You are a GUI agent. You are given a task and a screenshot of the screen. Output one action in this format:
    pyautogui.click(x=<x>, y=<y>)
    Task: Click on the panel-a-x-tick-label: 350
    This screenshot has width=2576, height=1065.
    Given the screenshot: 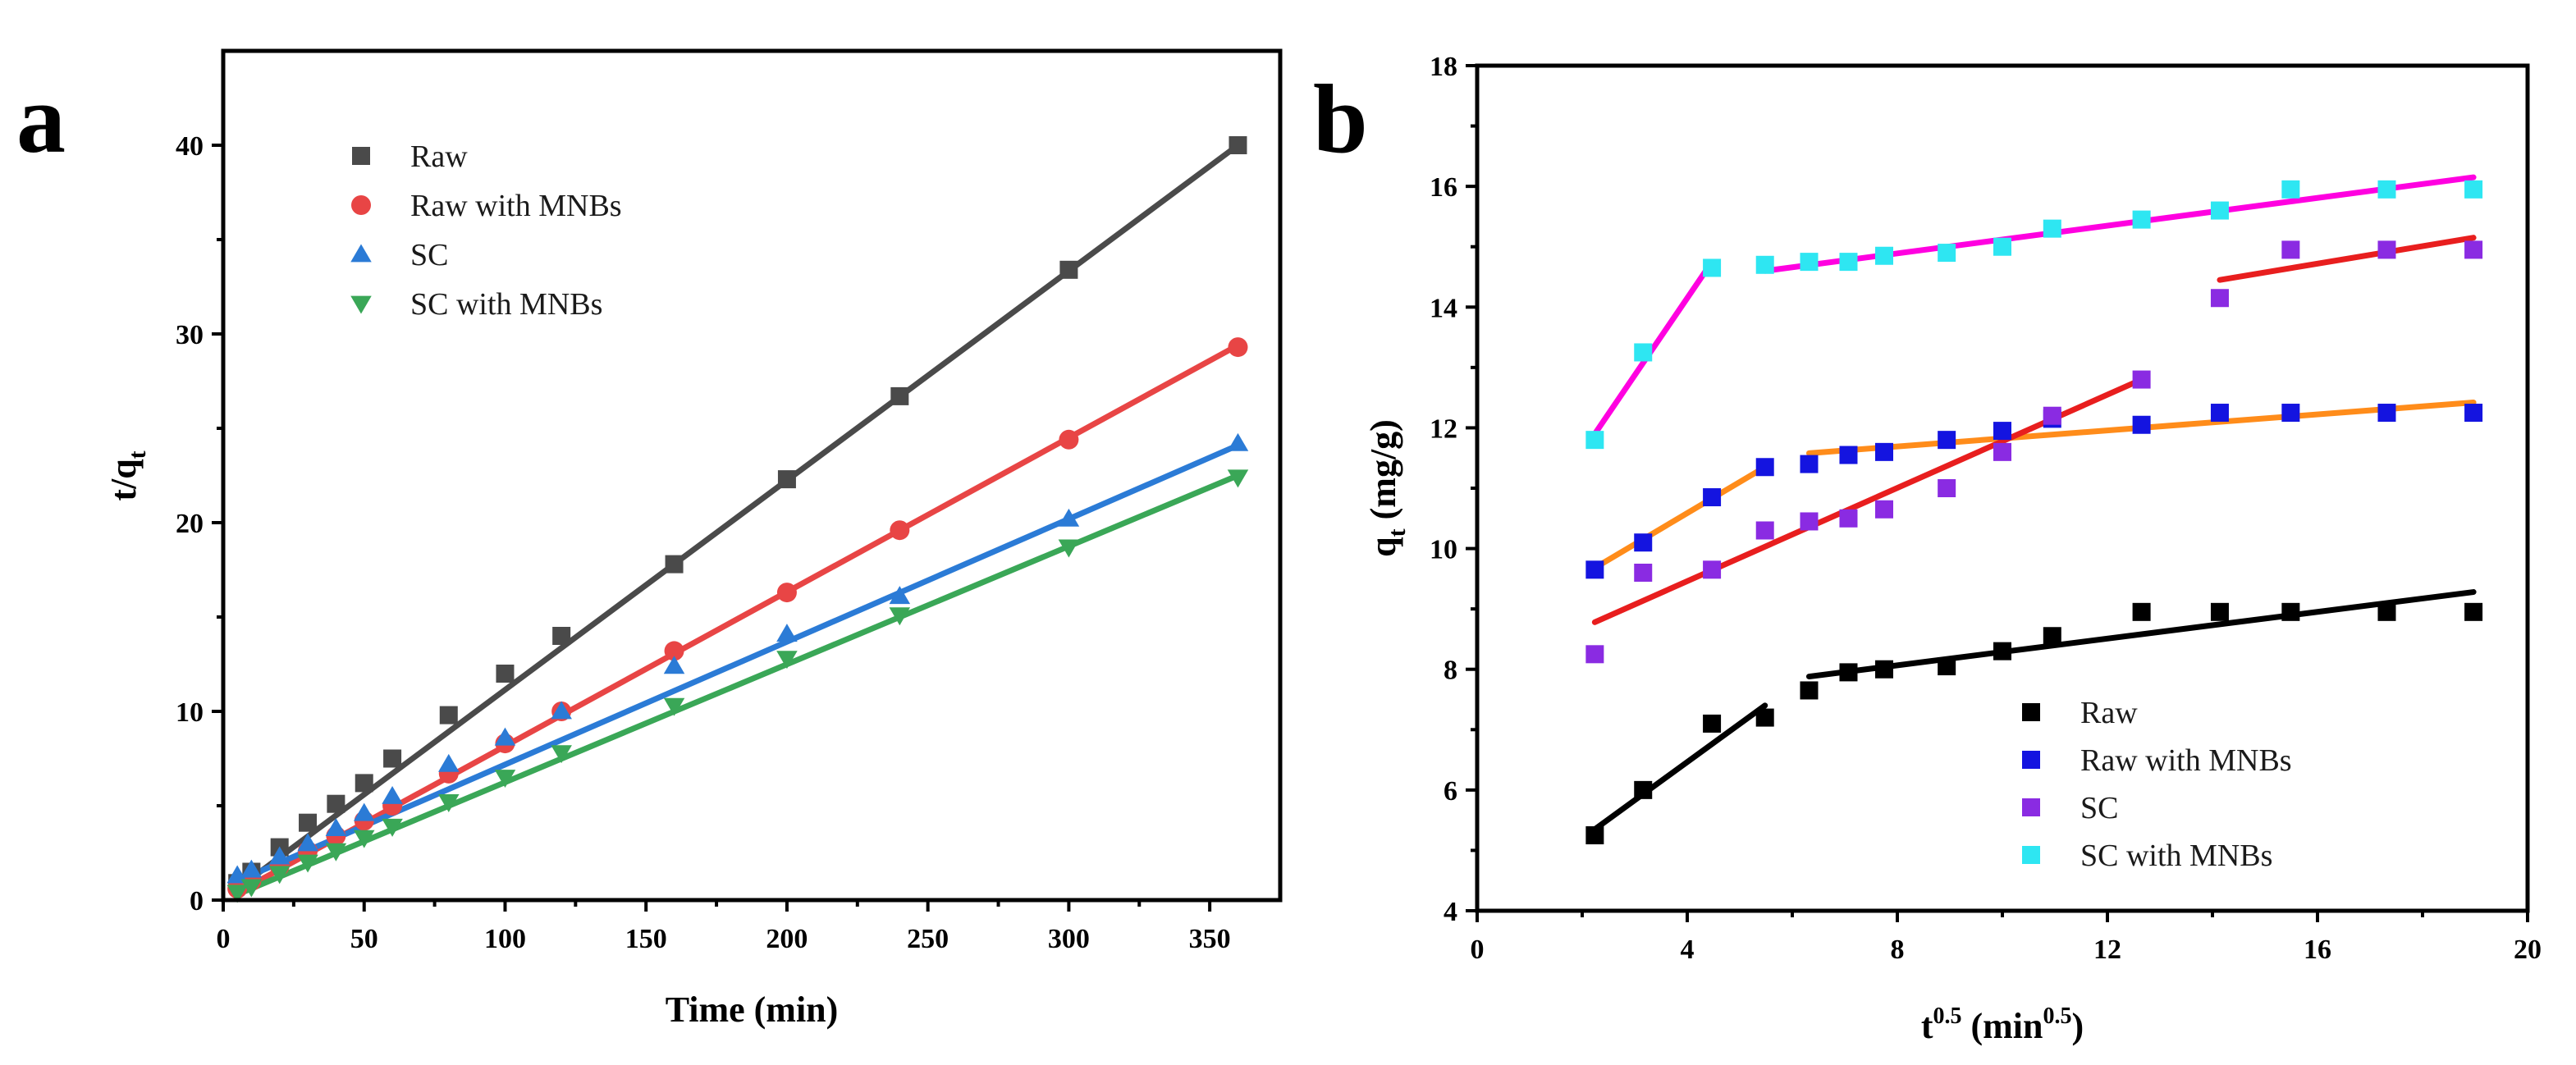 What is the action you would take?
    pyautogui.click(x=1210, y=939)
    